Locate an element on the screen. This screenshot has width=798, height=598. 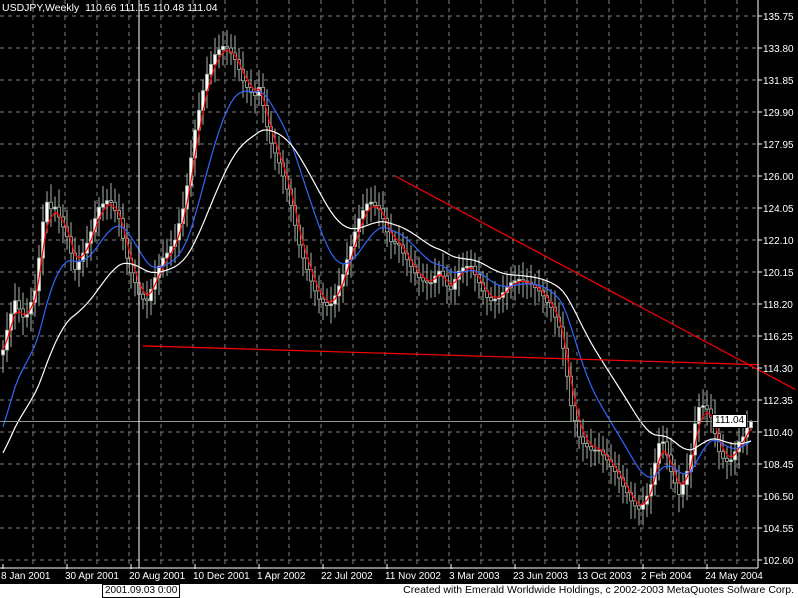
bid-price-label: 111.04 is located at coordinates (730, 421).